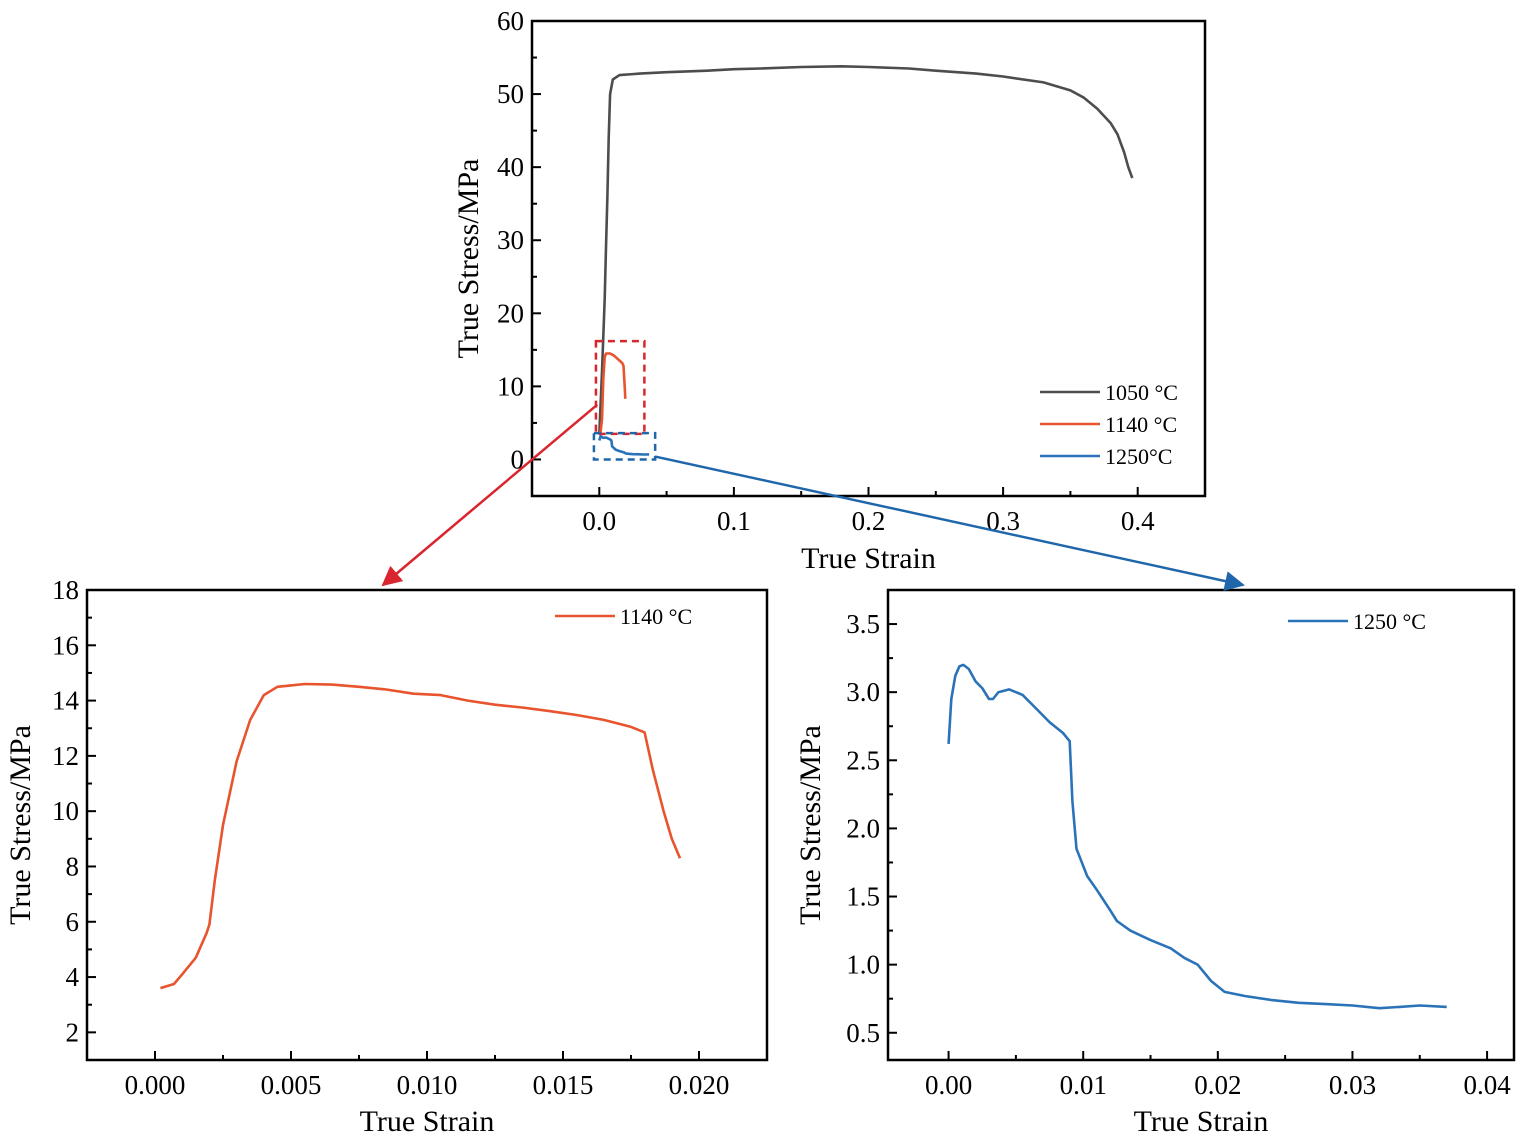 The height and width of the screenshot is (1143, 1520). What do you see at coordinates (73, 922) in the screenshot?
I see `y-tick-label: 6` at bounding box center [73, 922].